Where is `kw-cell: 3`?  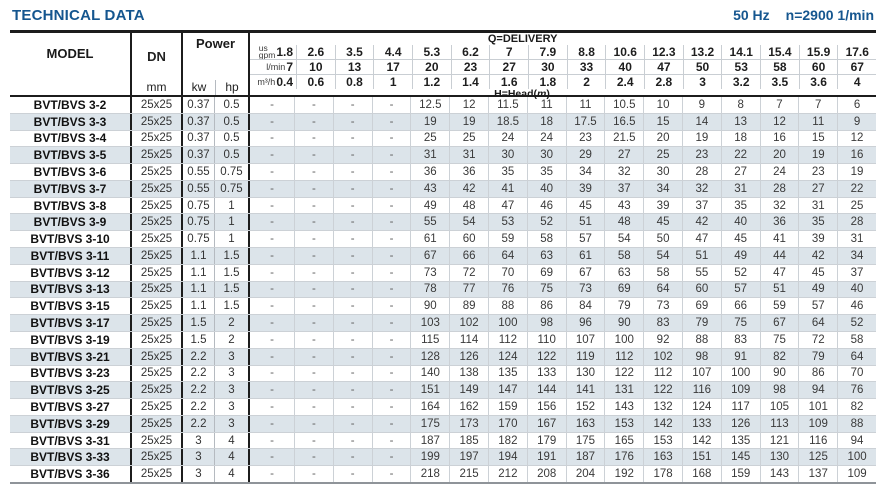 kw-cell: 3 is located at coordinates (197, 440).